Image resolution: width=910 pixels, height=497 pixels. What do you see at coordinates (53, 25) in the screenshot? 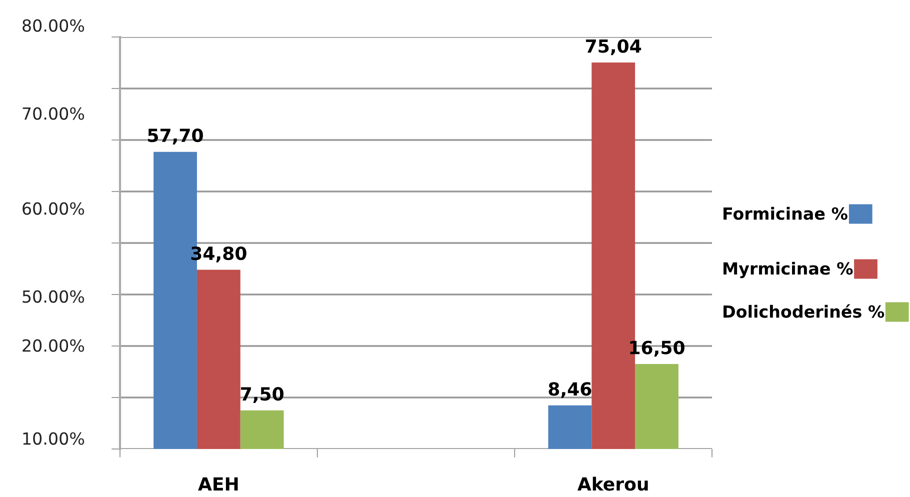
I see `text: 80.00%` at bounding box center [53, 25].